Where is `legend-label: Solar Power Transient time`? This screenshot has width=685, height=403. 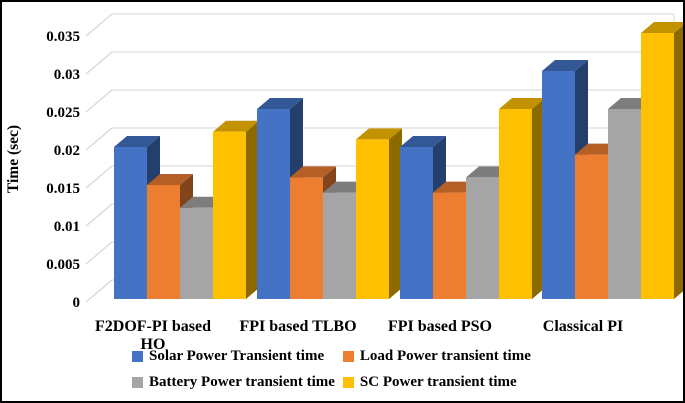
legend-label: Solar Power Transient time is located at coordinates (237, 356).